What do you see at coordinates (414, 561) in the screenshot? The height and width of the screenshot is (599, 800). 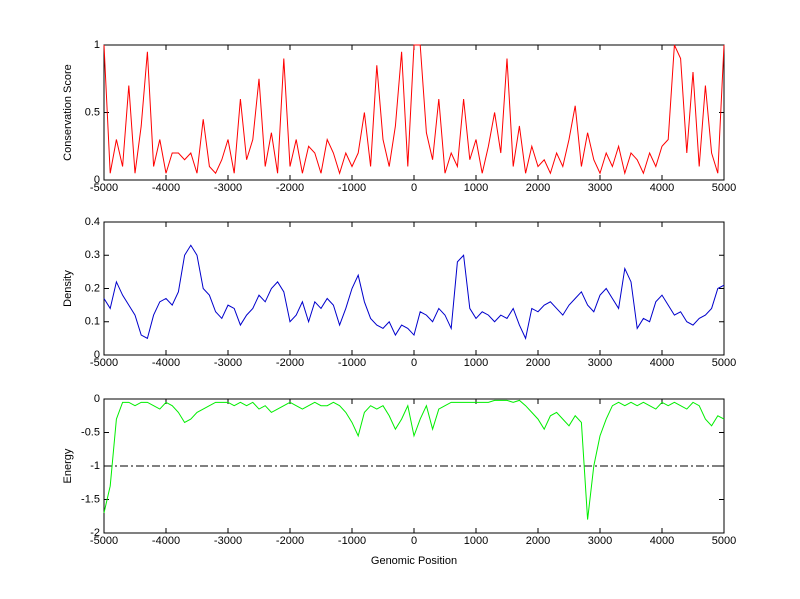 I see `x-axis-label: Genomic Position` at bounding box center [414, 561].